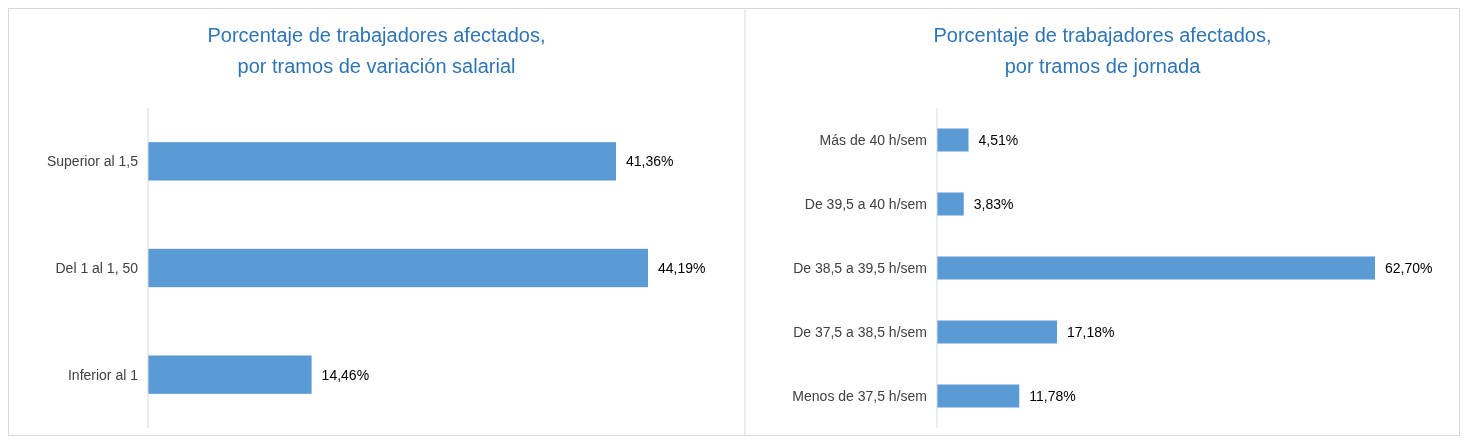 This screenshot has height=444, width=1468. I want to click on data-label: 4,51%, so click(998, 139).